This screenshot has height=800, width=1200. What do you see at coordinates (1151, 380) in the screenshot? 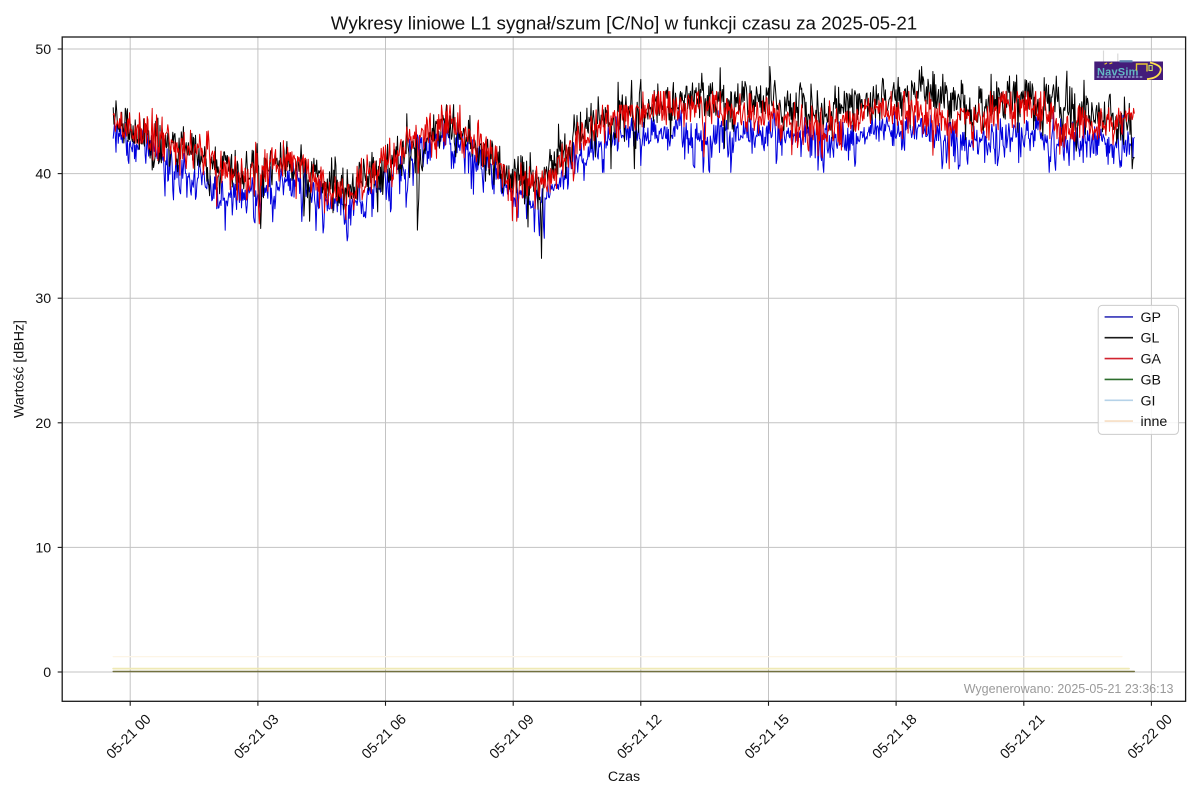
I see `svg-text: GB` at bounding box center [1151, 380].